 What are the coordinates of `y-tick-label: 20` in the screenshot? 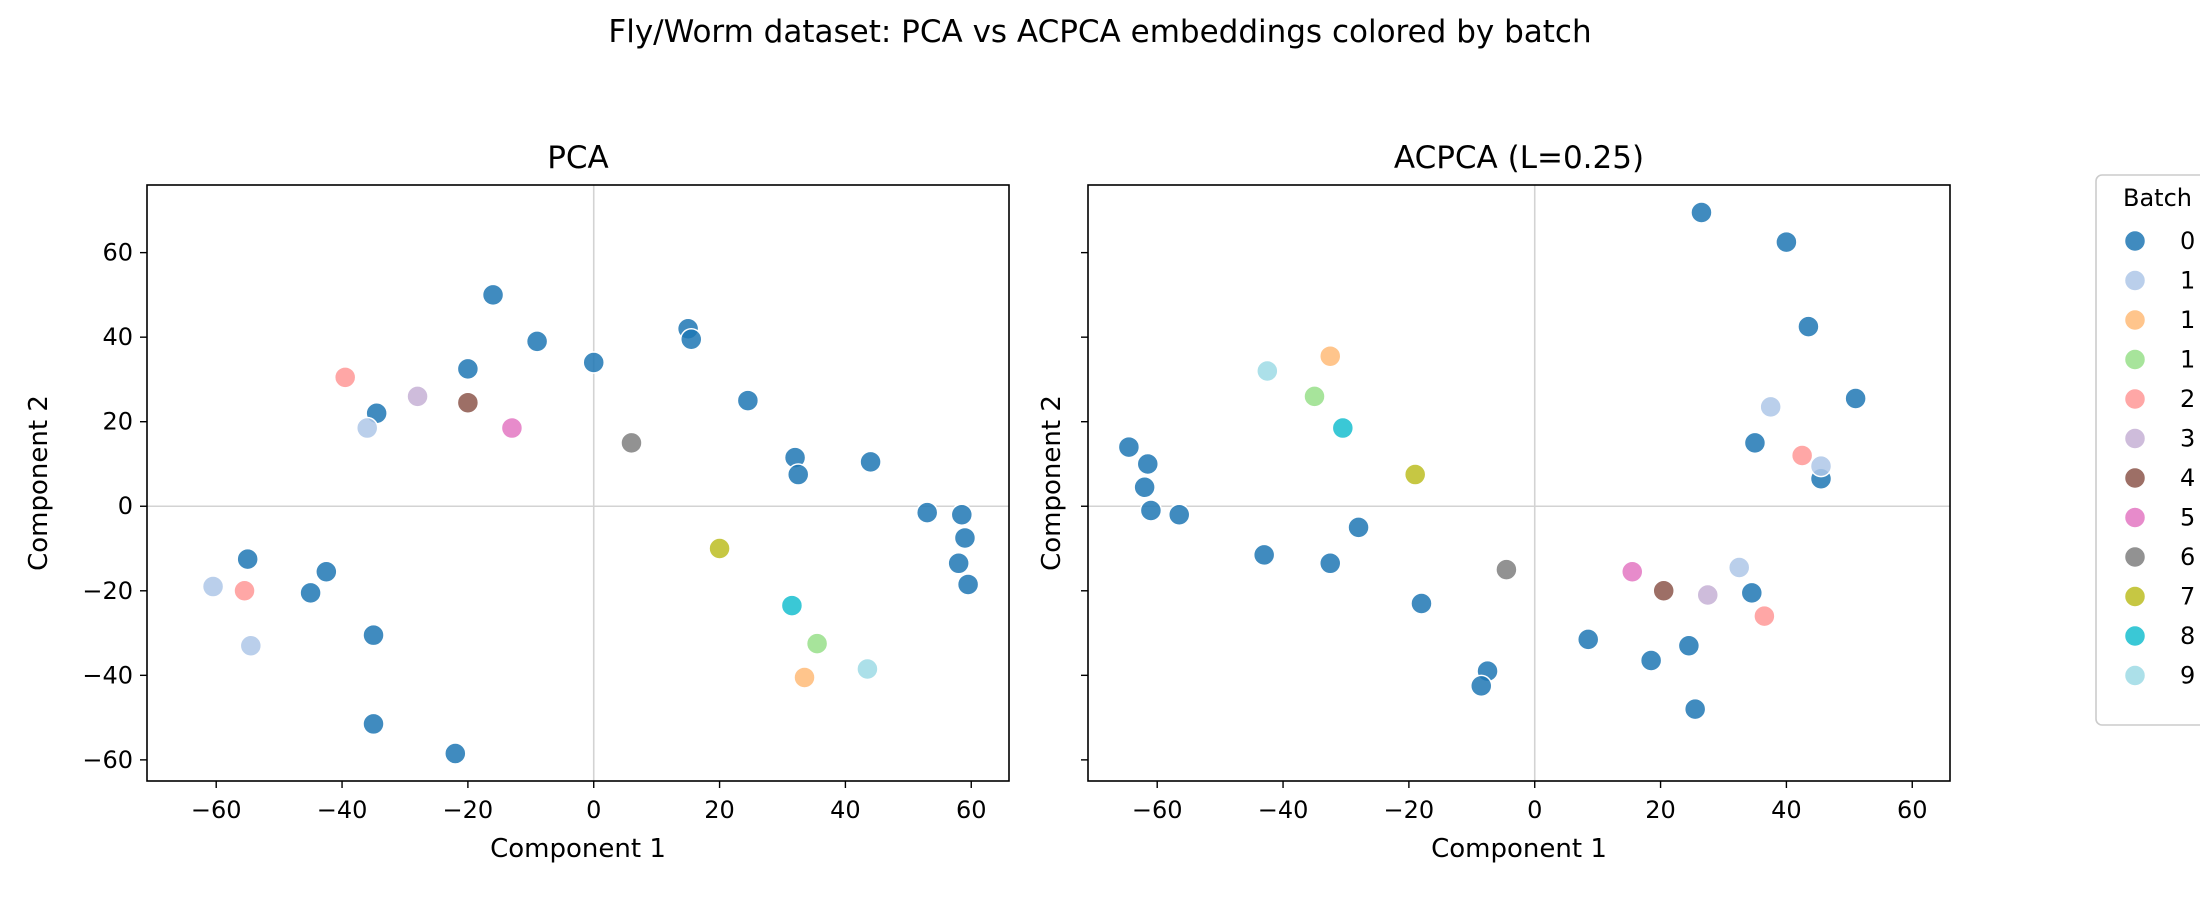 It's located at (117, 422).